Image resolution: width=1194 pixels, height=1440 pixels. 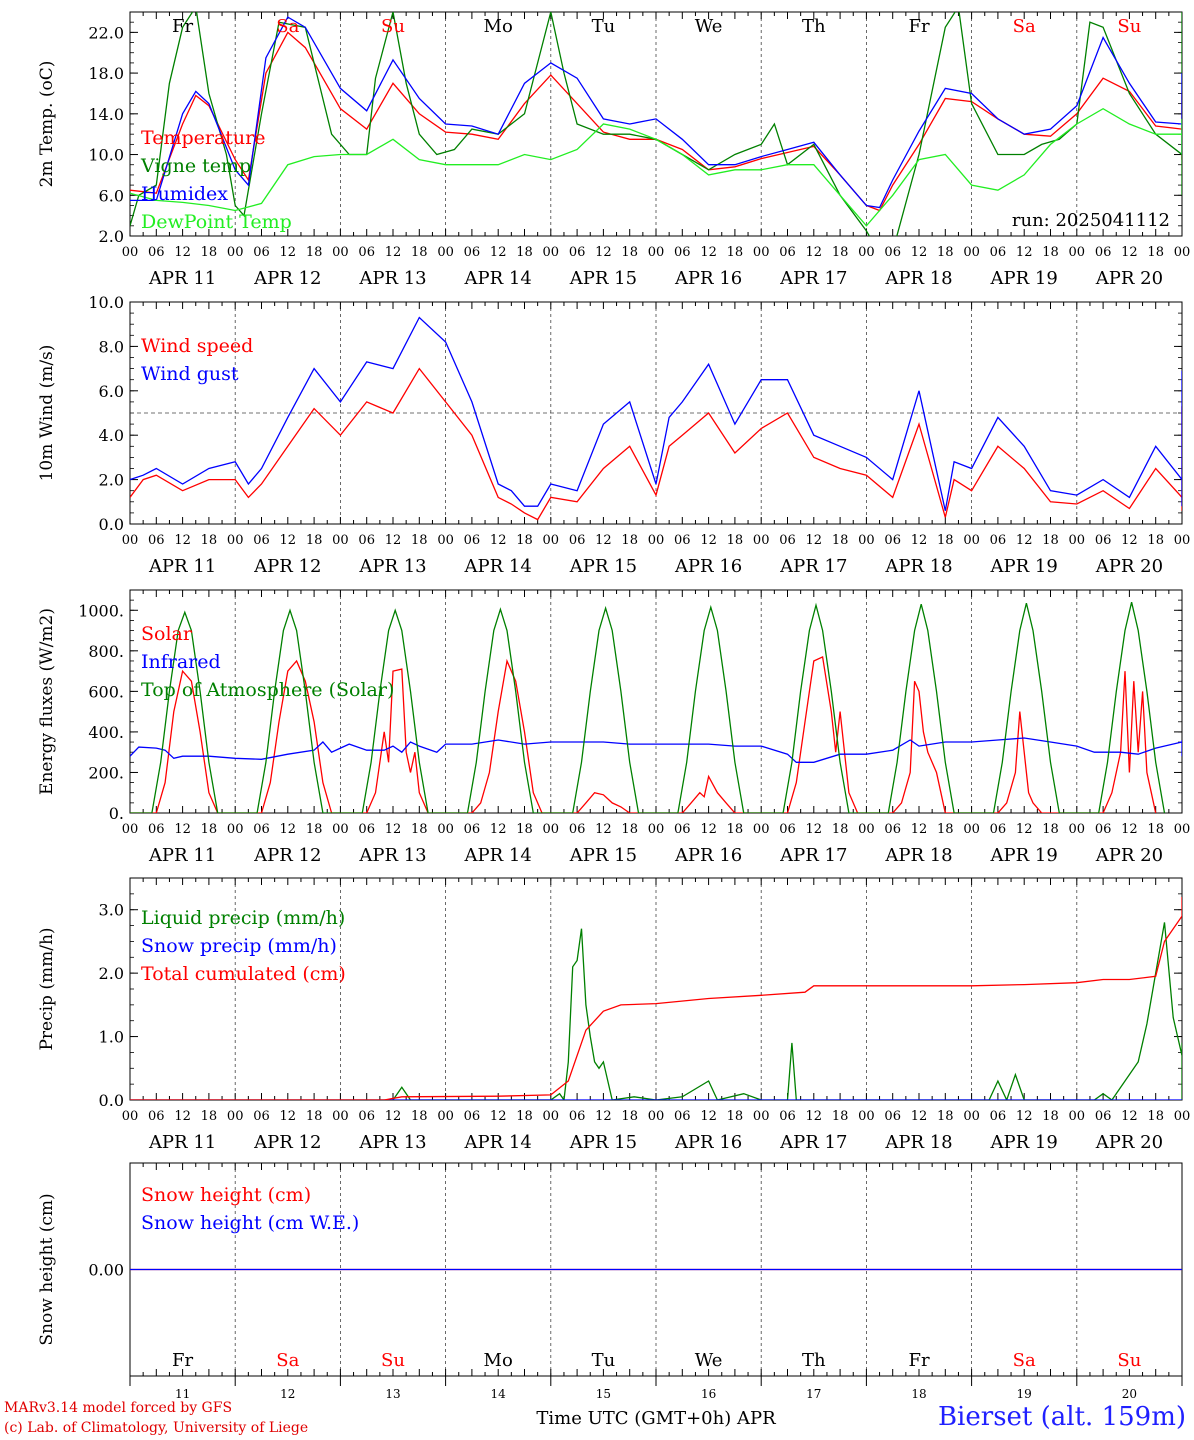 What do you see at coordinates (392, 278) in the screenshot?
I see `date-label: APR 13` at bounding box center [392, 278].